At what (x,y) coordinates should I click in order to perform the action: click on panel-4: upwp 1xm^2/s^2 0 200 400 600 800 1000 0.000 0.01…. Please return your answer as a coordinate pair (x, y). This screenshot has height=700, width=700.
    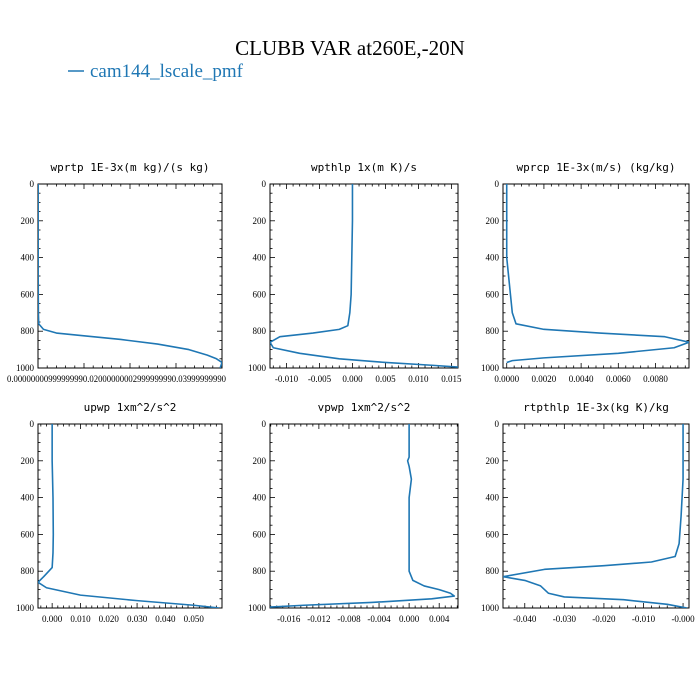
    Looking at the image, I should click on (119, 512).